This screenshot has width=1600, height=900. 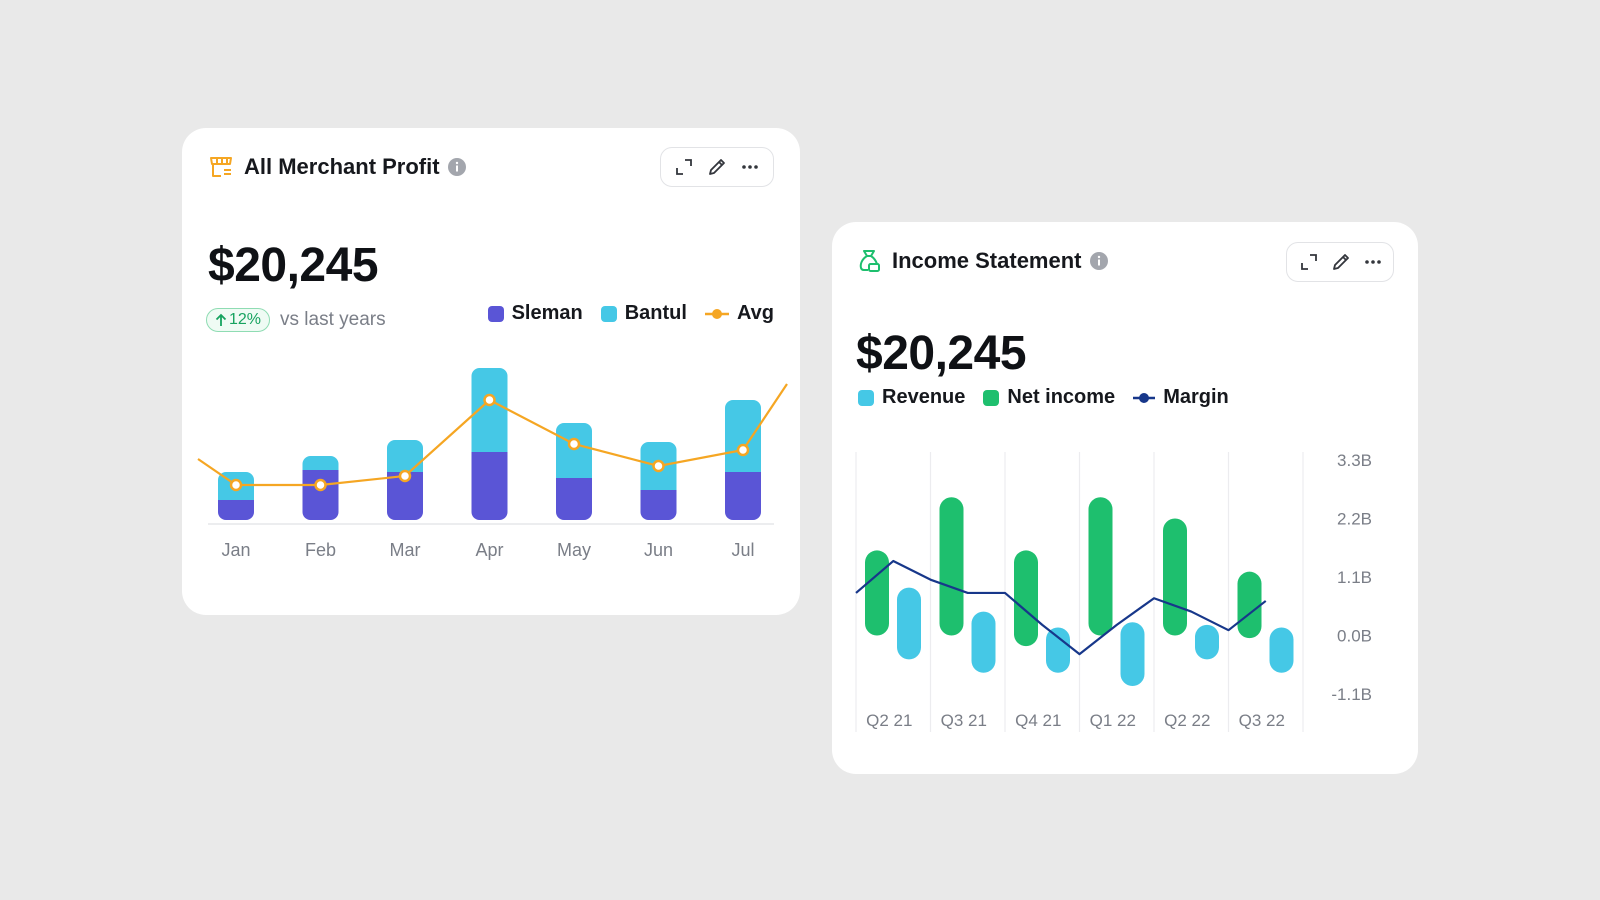 I want to click on y-tick-label: 1.1B, so click(x=1354, y=577).